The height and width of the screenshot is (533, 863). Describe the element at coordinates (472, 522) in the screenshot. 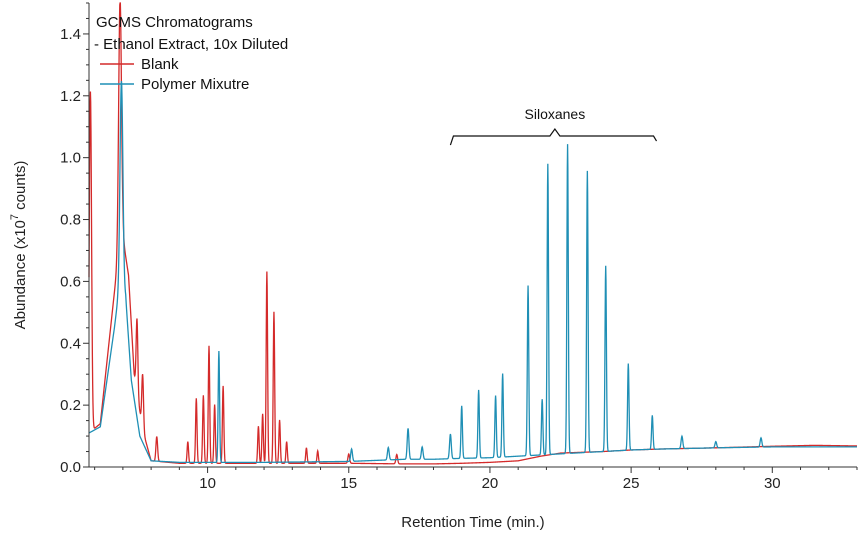

I see `x-axis-label: Retention Time (min.)` at that location.